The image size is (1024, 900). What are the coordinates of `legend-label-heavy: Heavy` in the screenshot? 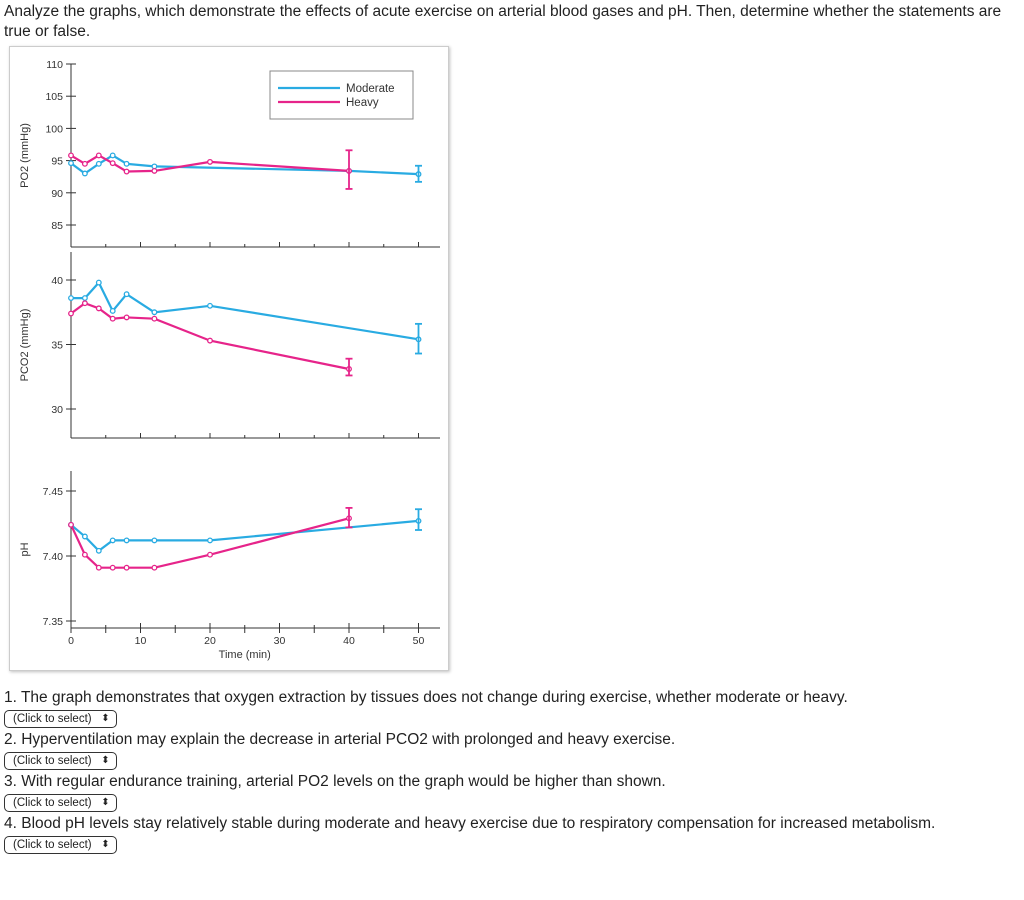 It's located at (362, 103).